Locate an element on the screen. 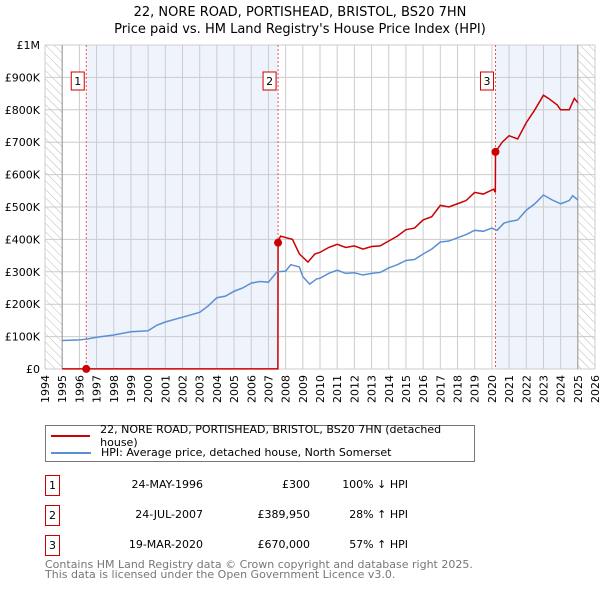 Image resolution: width=600 pixels, height=590 pixels. x-tick-label: 2002 is located at coordinates (183, 389).